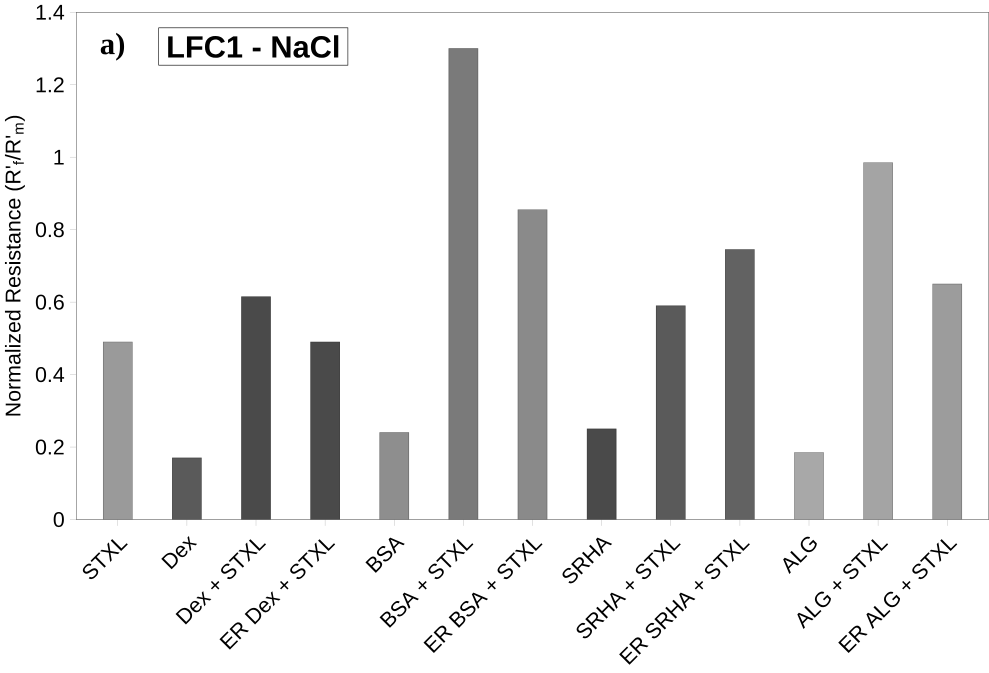 This screenshot has width=989, height=673. What do you see at coordinates (179, 553) in the screenshot?
I see `x-tick-label: Dex` at bounding box center [179, 553].